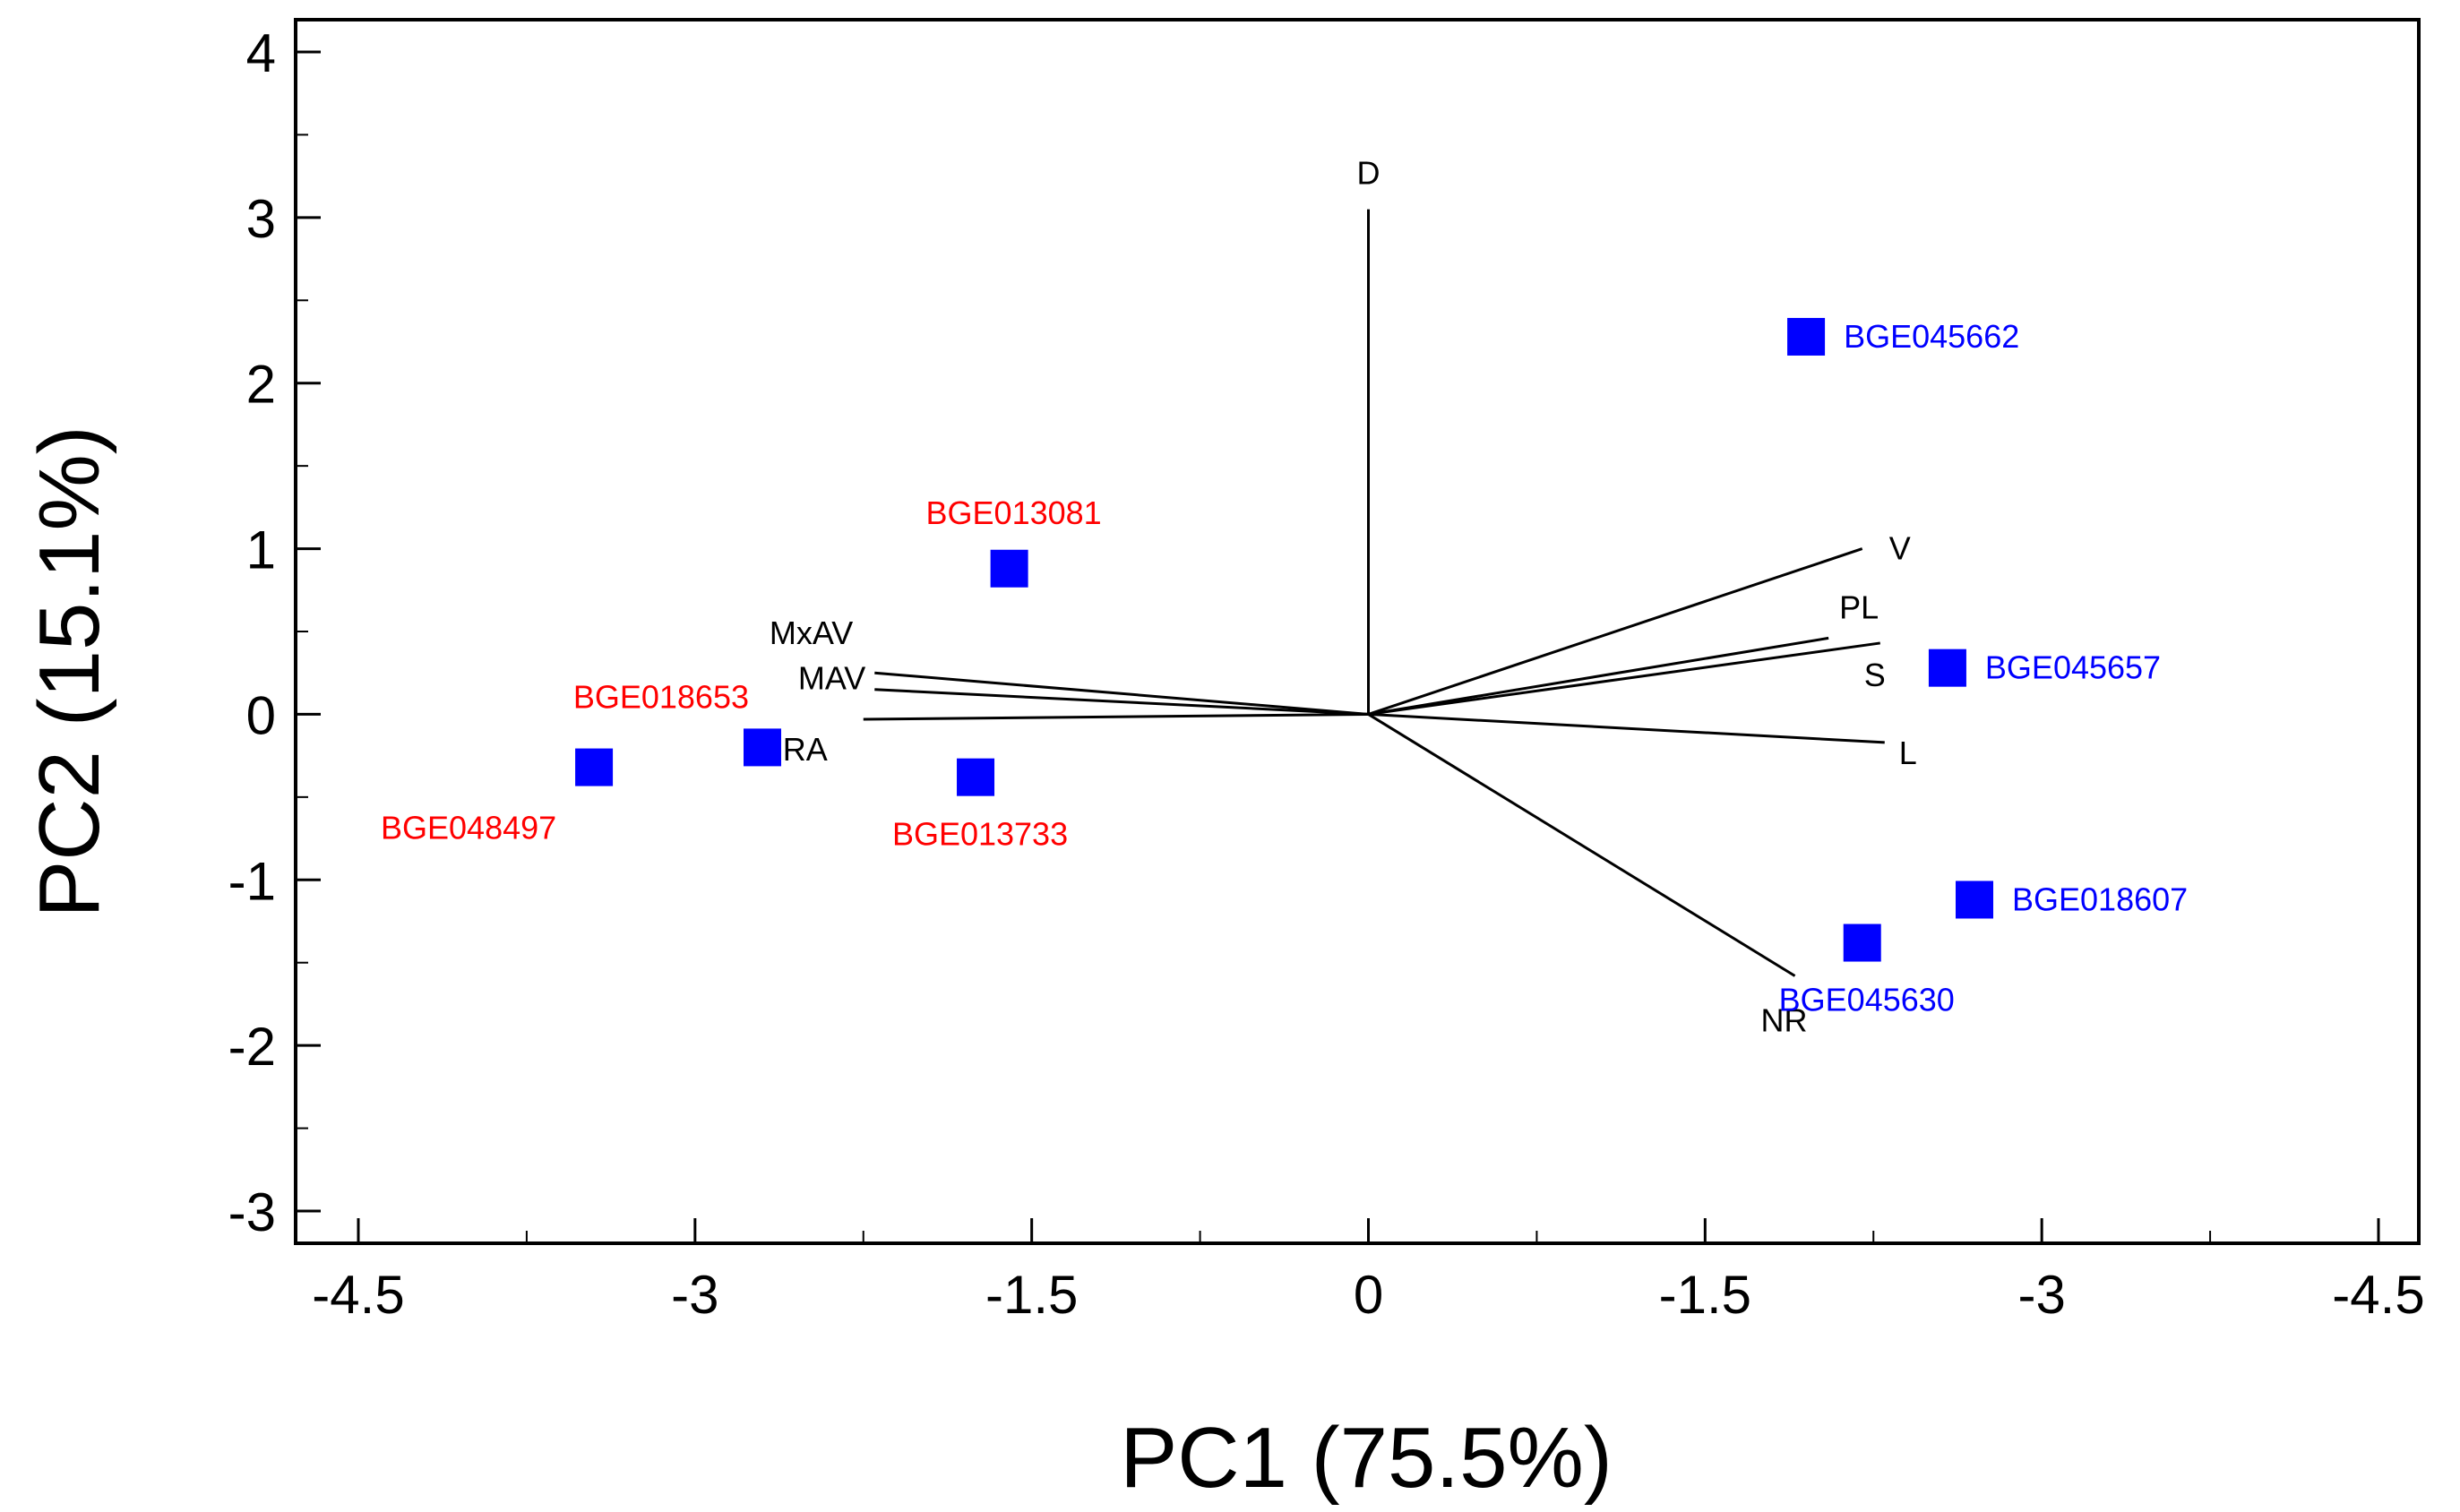  What do you see at coordinates (1900, 549) in the screenshot?
I see `vector-label: V` at bounding box center [1900, 549].